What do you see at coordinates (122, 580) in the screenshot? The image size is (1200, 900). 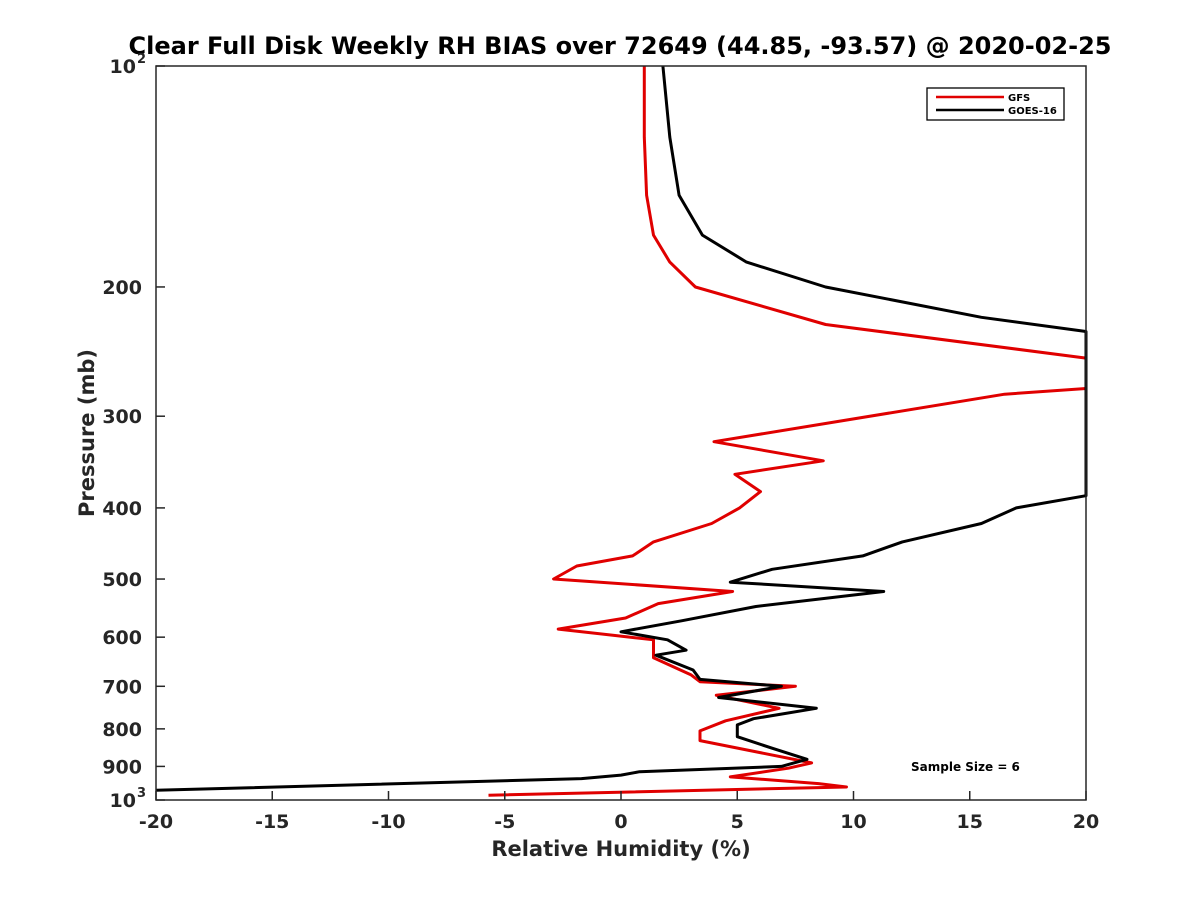 I see `y-tick-label: 500` at bounding box center [122, 580].